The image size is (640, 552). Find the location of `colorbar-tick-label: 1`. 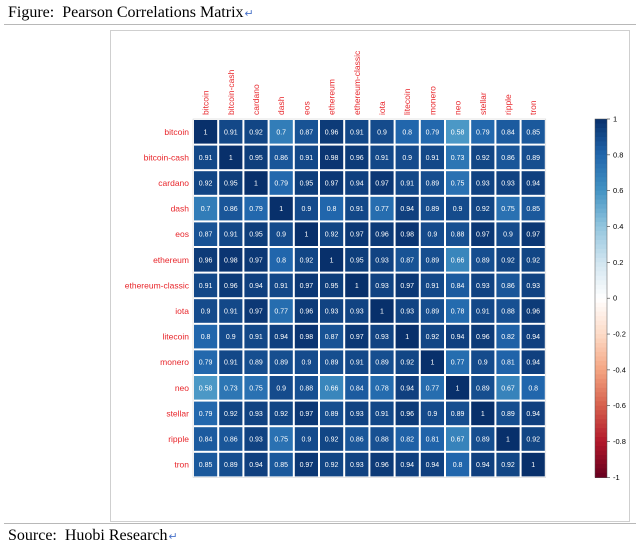

colorbar-tick-label: 1 is located at coordinates (615, 119).